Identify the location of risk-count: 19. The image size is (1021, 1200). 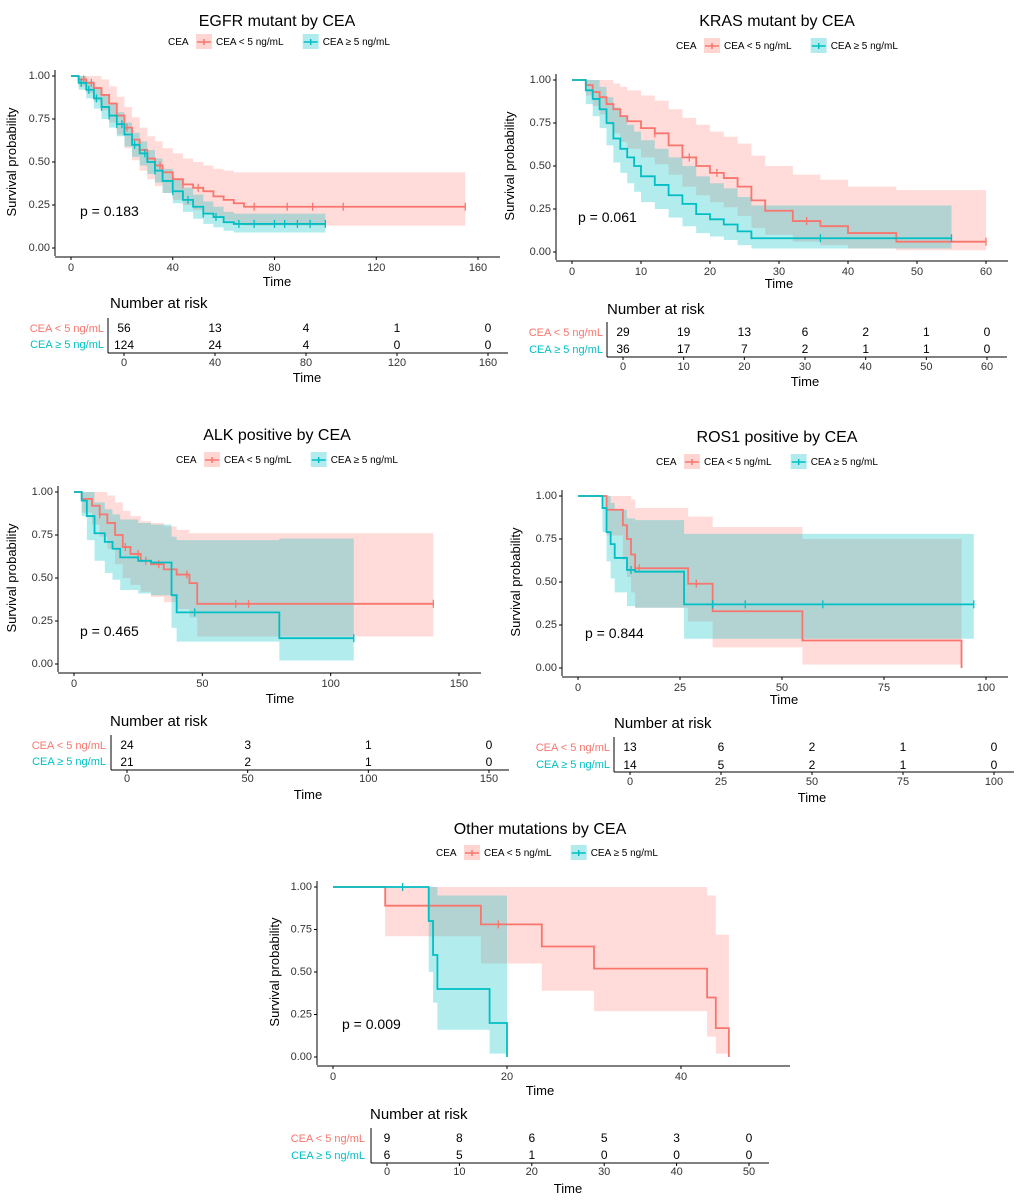
(684, 332).